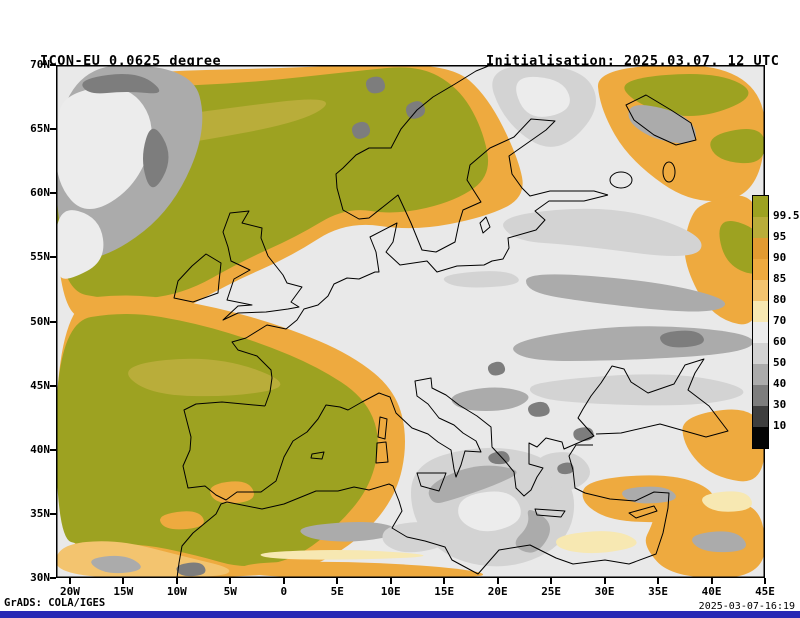 The height and width of the screenshot is (618, 800). What do you see at coordinates (40, 64) in the screenshot?
I see `lat-tick-label: 70N` at bounding box center [40, 64].